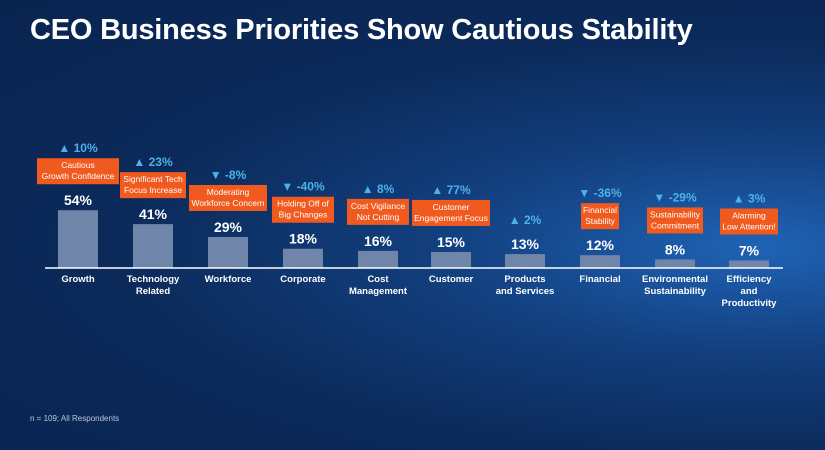  I want to click on callout-text-9: Sustainability, so click(675, 214).